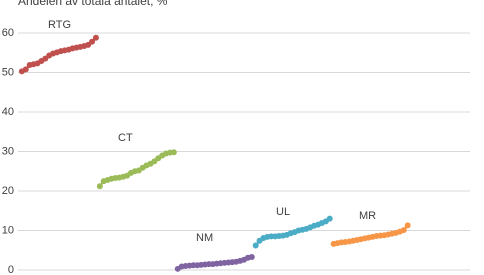 The image size is (484, 275). Describe the element at coordinates (8, 112) in the screenshot. I see `y-tick-label: 40` at that location.